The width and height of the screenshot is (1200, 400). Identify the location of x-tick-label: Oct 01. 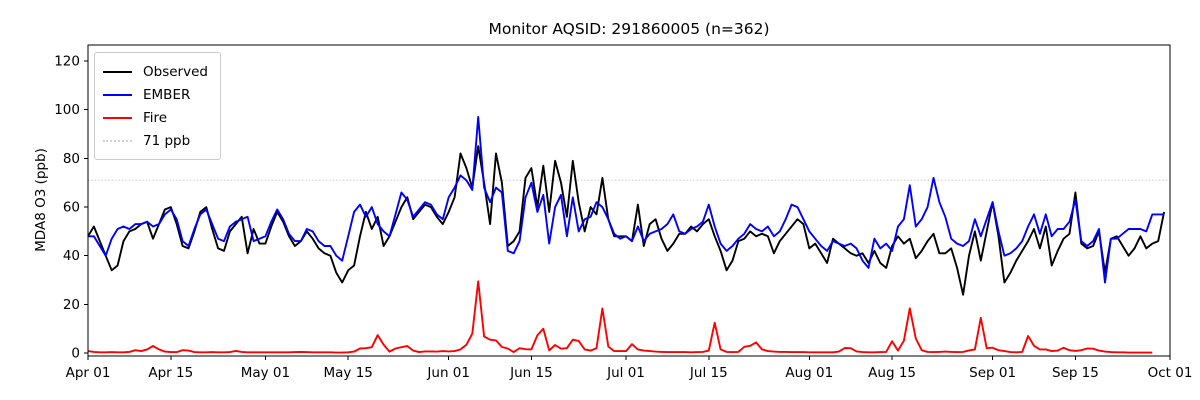
(1170, 373).